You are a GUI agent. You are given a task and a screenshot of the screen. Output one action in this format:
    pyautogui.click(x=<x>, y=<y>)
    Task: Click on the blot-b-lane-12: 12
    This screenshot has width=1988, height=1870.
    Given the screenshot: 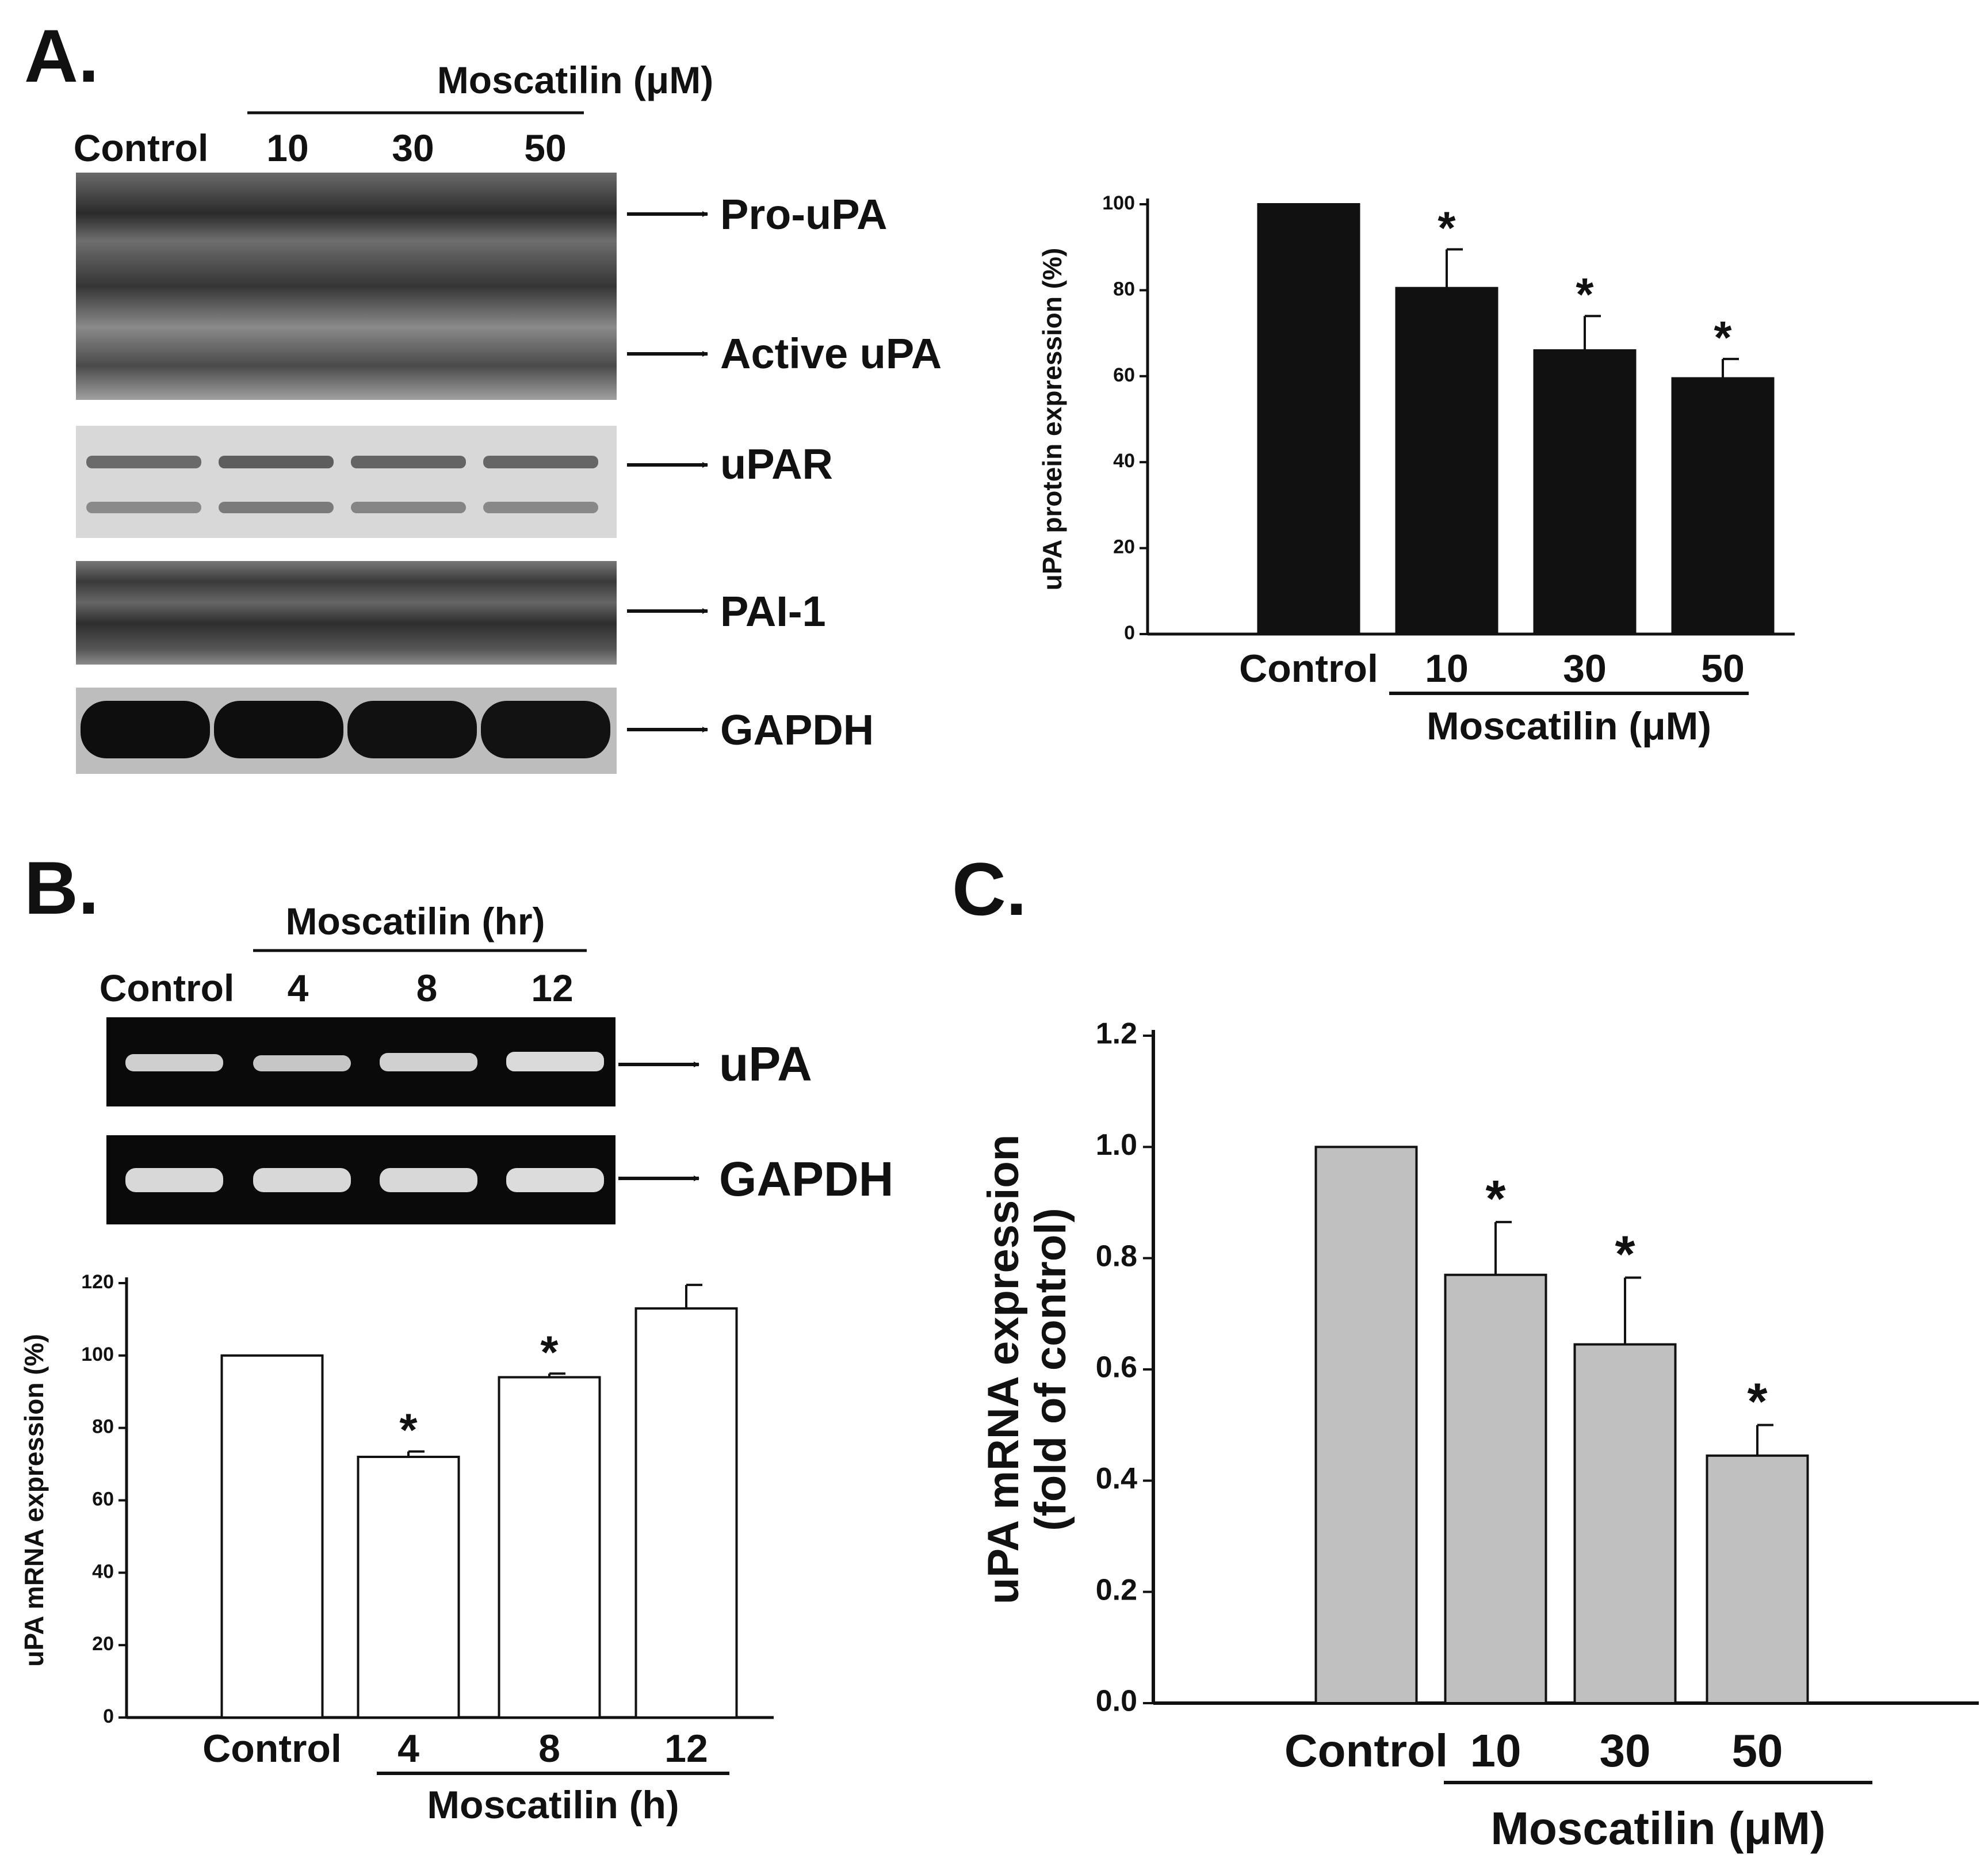 What is the action you would take?
    pyautogui.click(x=552, y=988)
    